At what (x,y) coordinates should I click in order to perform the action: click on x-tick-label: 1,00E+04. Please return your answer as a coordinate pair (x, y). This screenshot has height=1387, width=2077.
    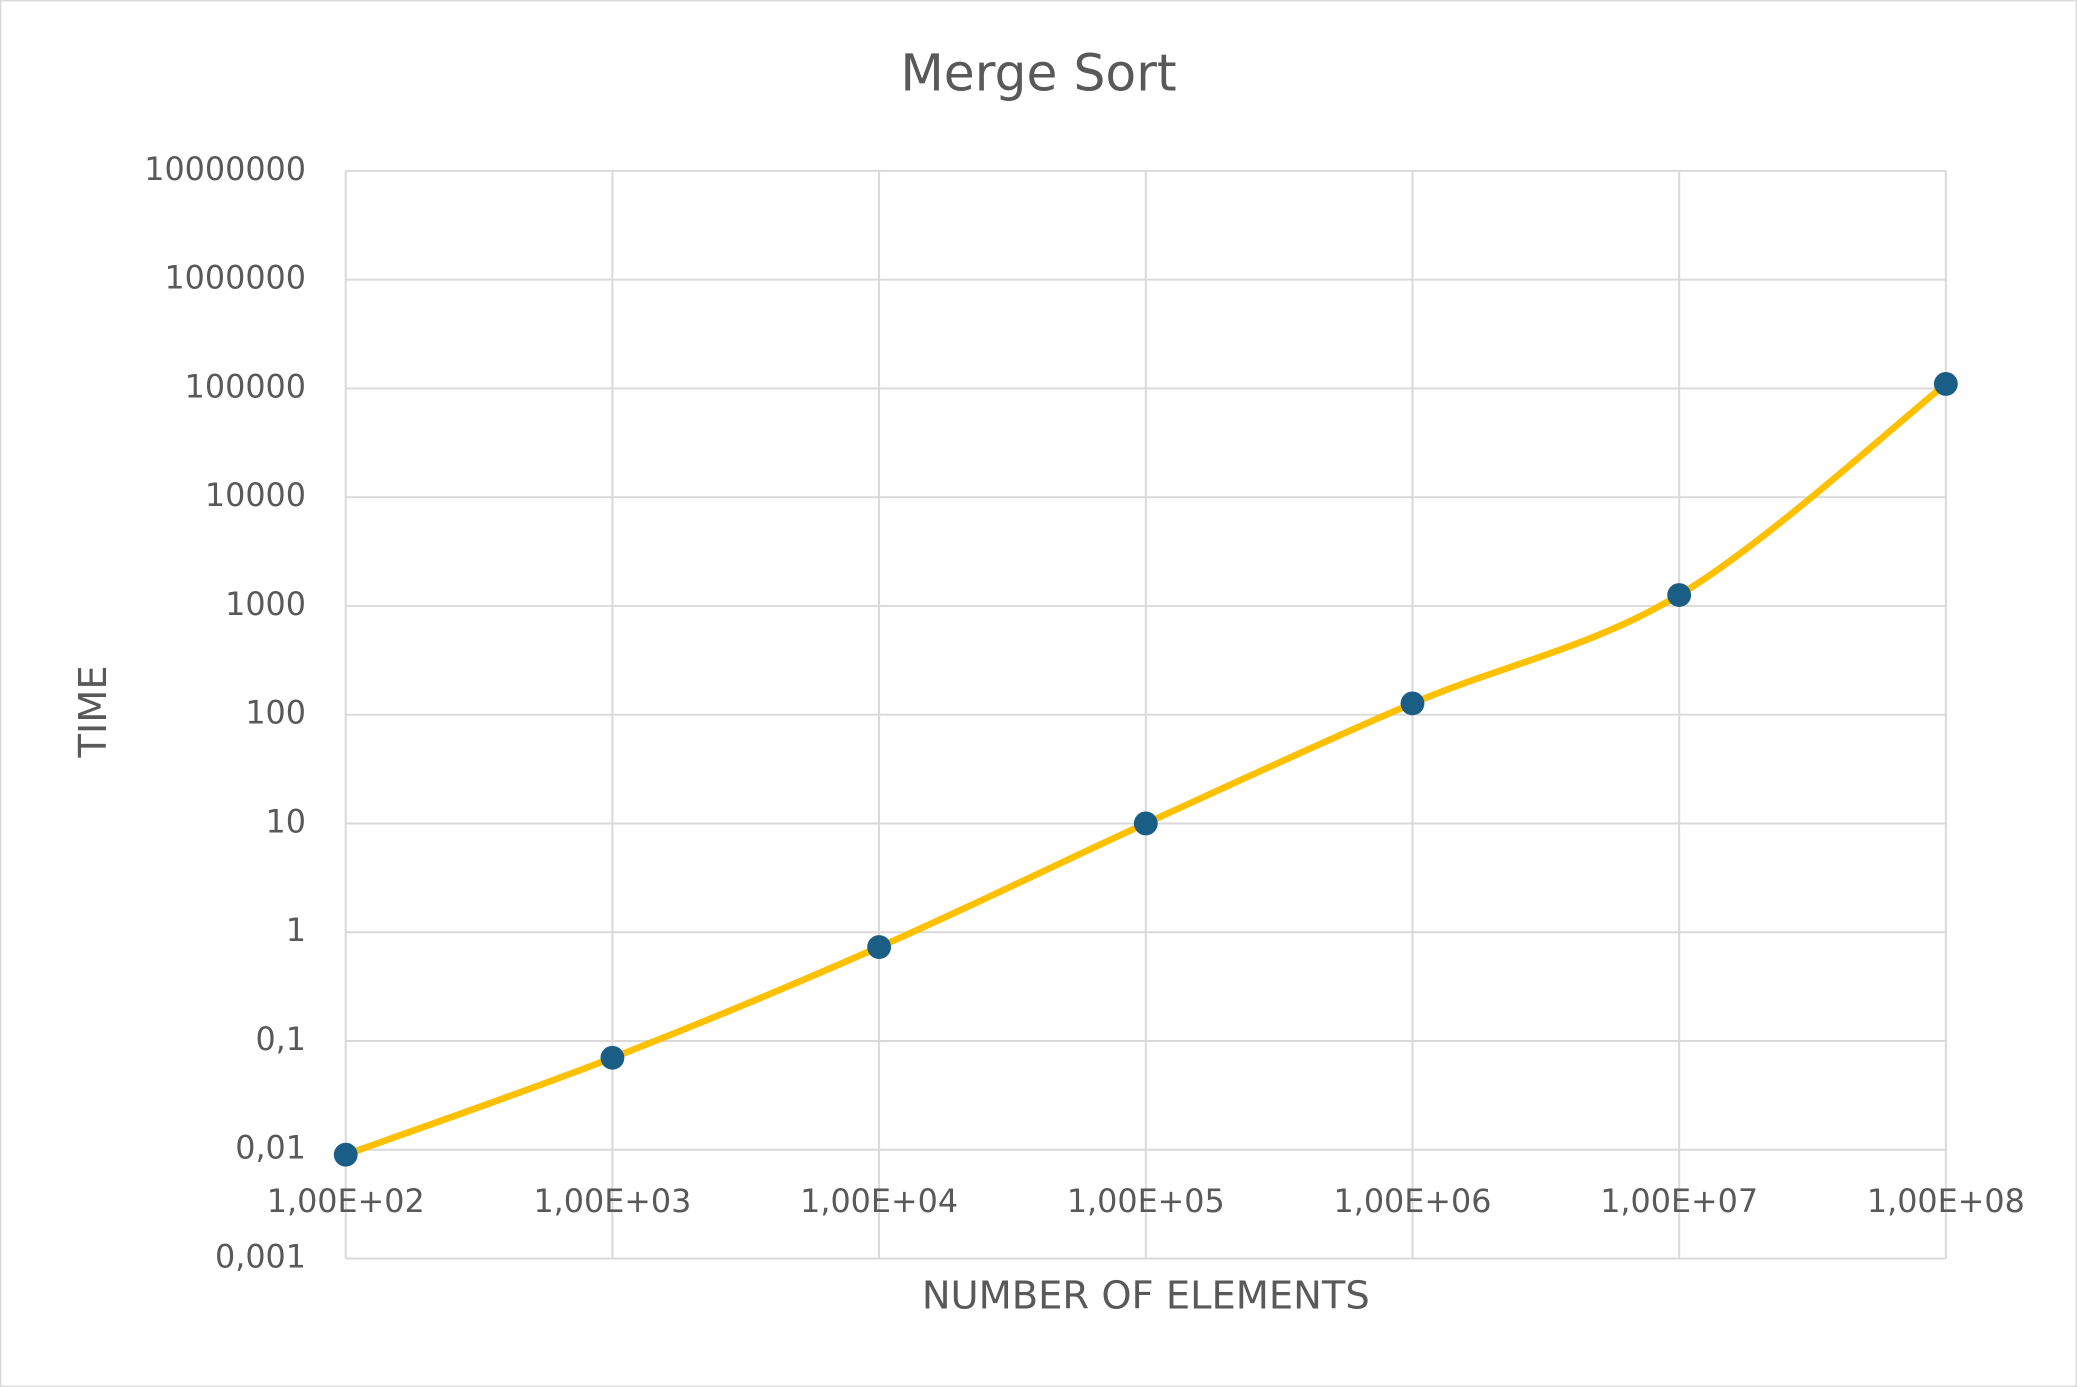
    Looking at the image, I should click on (879, 1201).